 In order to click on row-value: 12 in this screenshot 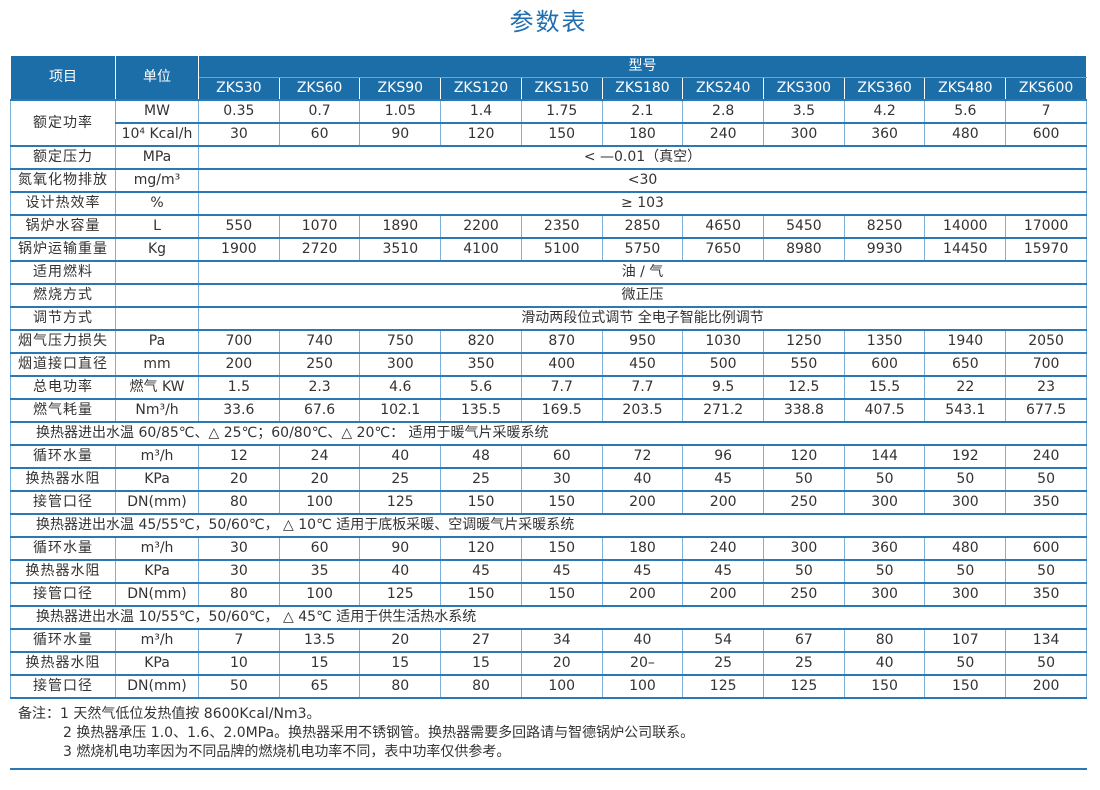, I will do `click(239, 456)`.